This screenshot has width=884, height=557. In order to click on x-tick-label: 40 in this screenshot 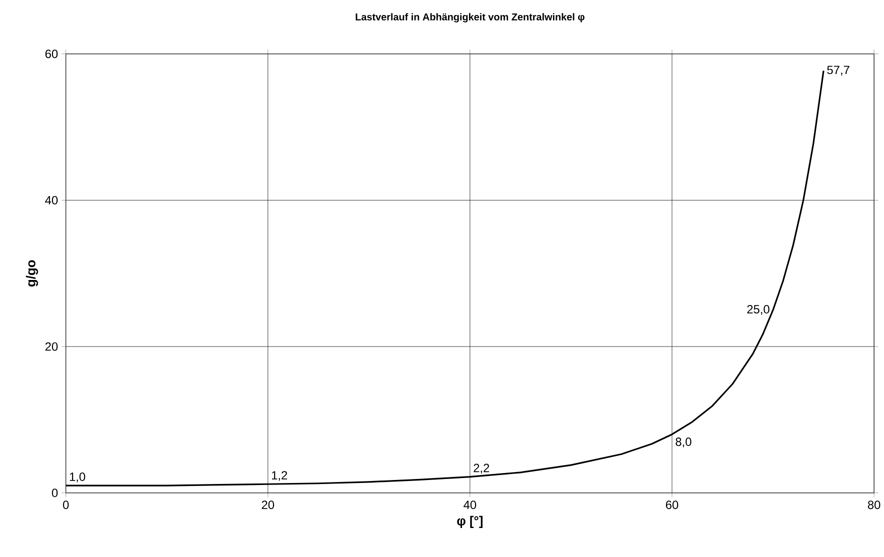, I will do `click(470, 505)`.